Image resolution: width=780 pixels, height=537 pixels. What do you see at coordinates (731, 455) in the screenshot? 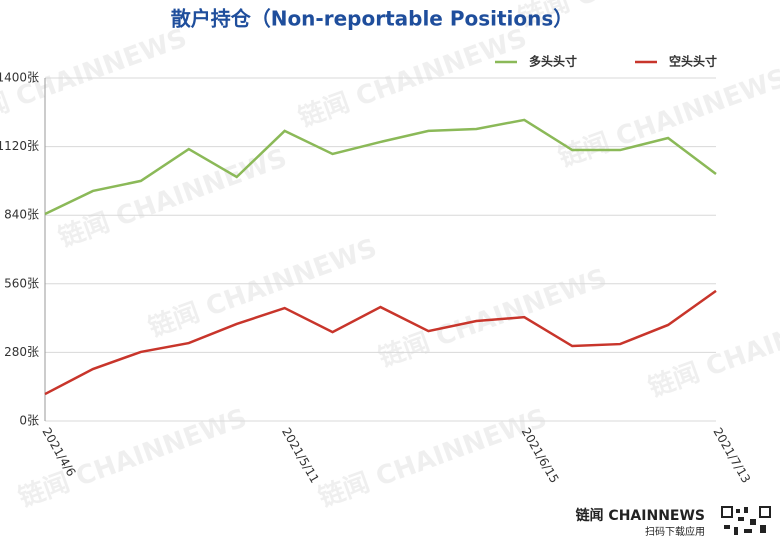
I see `x-tick-label: 2021/7/13` at bounding box center [731, 455].